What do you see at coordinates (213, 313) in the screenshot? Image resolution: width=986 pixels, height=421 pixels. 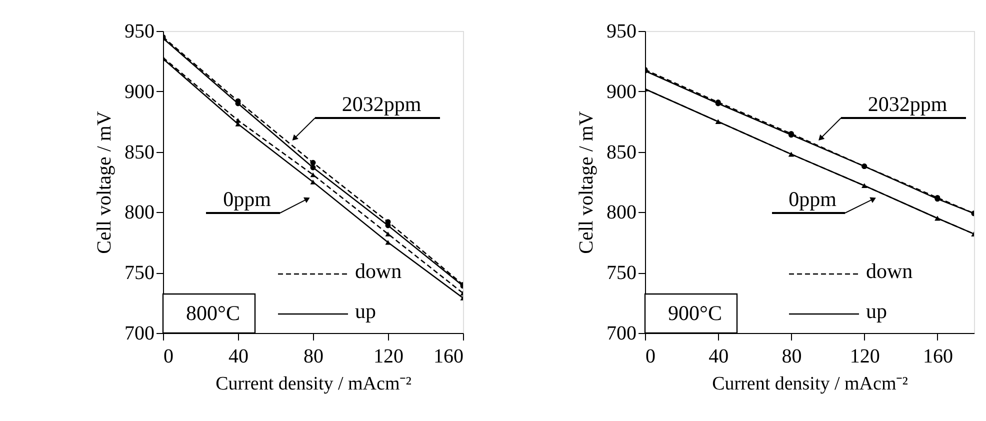 I see `annotation: 800°C` at bounding box center [213, 313].